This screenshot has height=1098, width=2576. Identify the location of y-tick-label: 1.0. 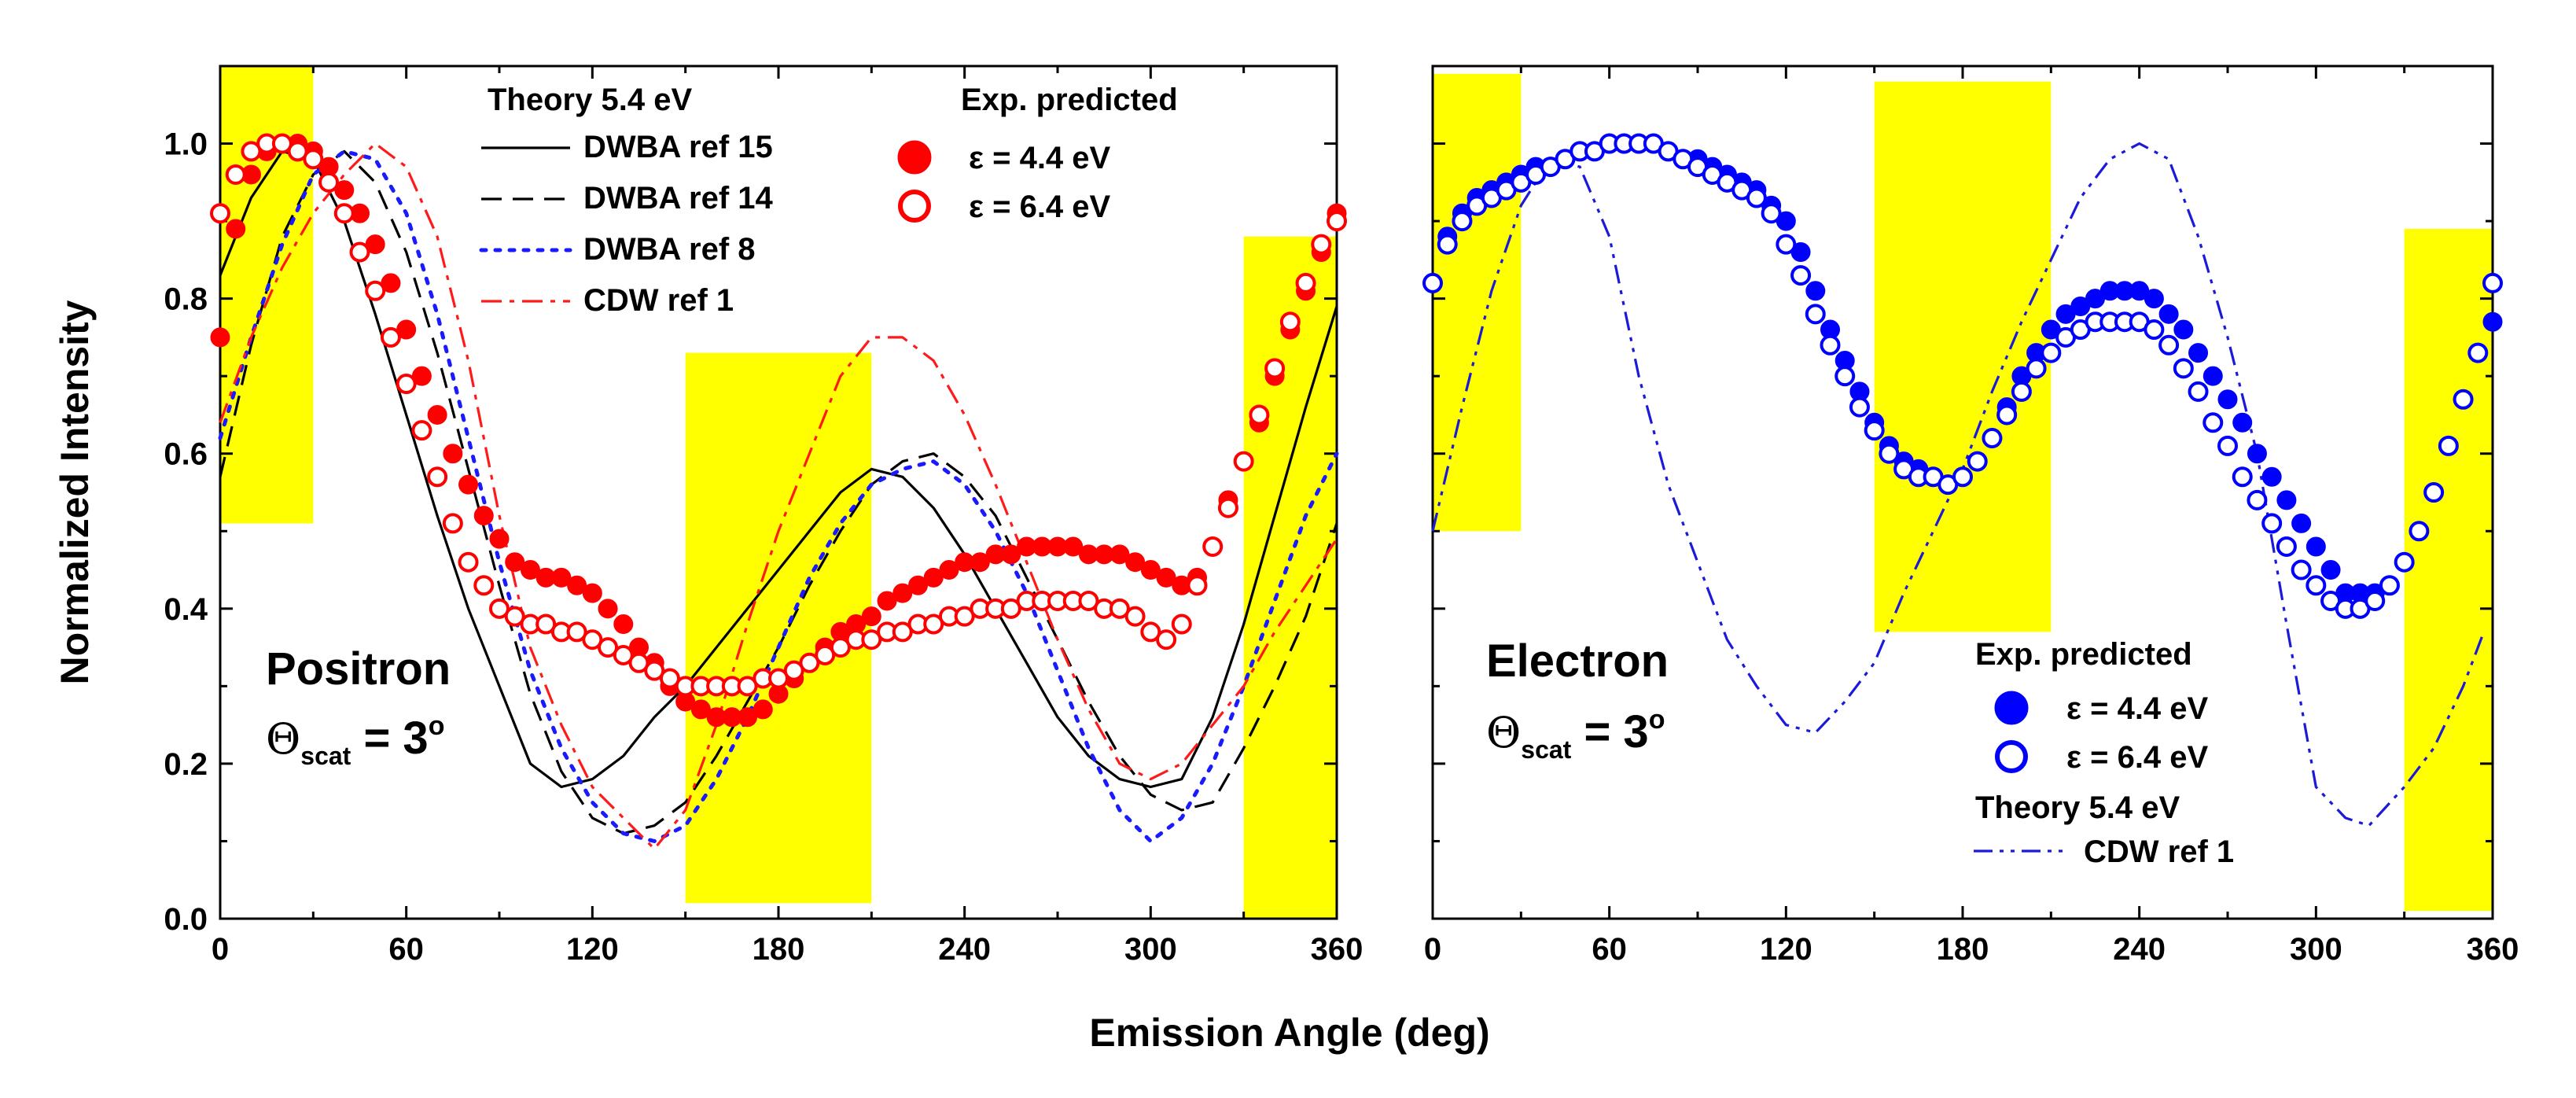
(186, 144).